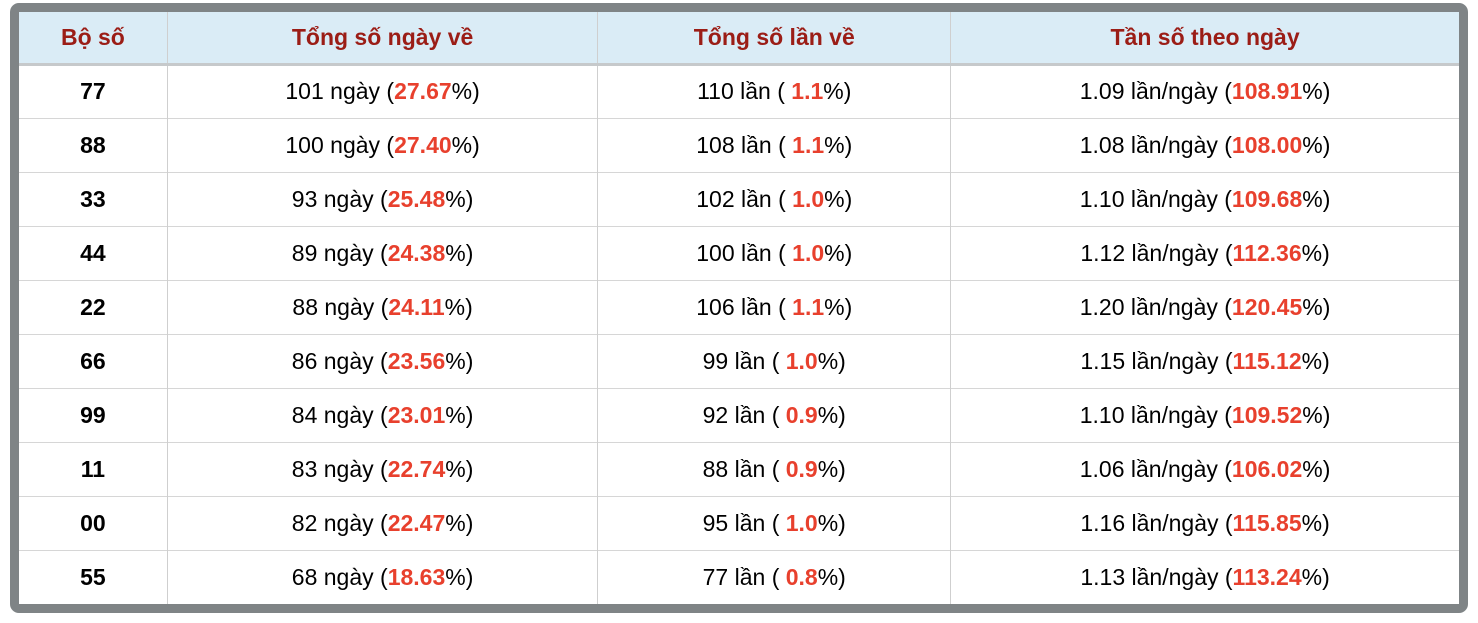  I want to click on col-header-days: Tổng số ngày về, so click(382, 39).